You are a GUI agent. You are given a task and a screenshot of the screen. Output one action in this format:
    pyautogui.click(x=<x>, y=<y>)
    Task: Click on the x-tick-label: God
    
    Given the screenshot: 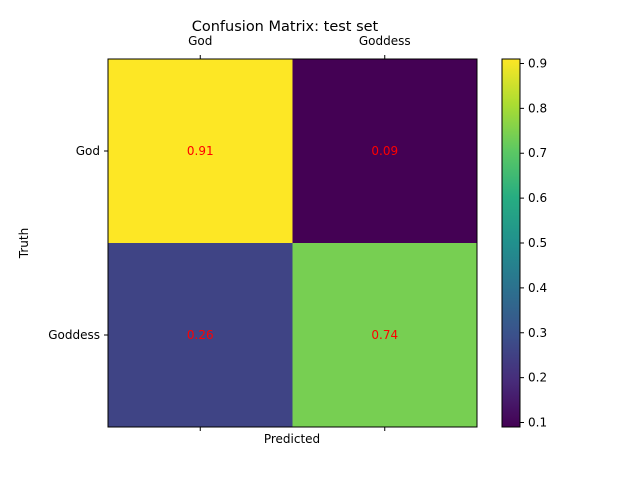 What is the action you would take?
    pyautogui.click(x=200, y=41)
    